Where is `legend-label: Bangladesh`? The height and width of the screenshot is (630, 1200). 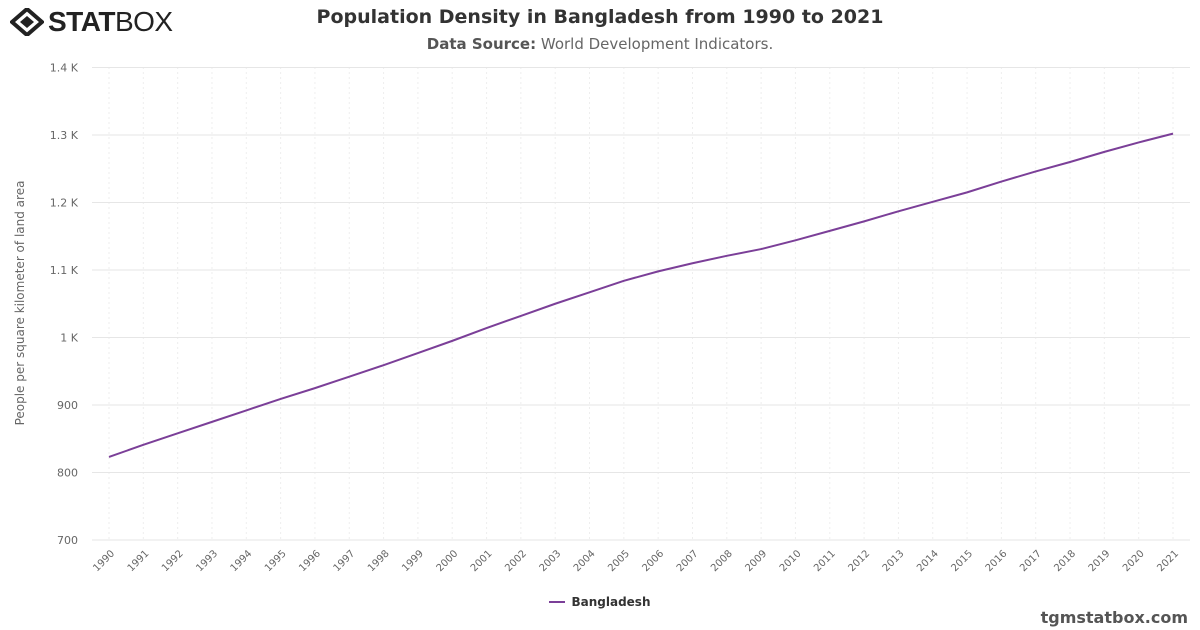
legend-label: Bangladesh is located at coordinates (611, 602).